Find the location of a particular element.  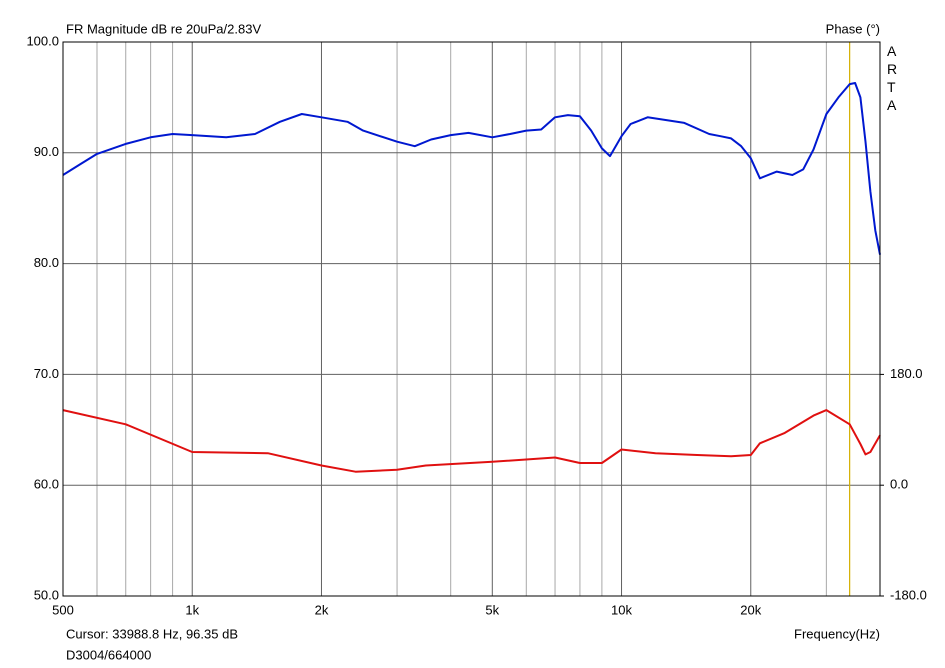

y-tick-label: 90.0 is located at coordinates (46, 151).